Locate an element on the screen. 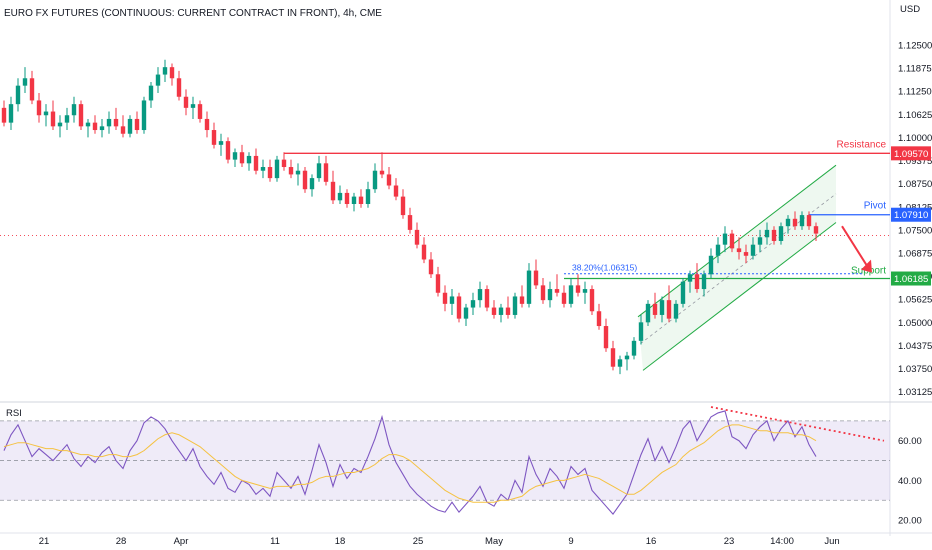 This screenshot has width=932, height=550. price-tick-label: 1.05000 is located at coordinates (915, 323).